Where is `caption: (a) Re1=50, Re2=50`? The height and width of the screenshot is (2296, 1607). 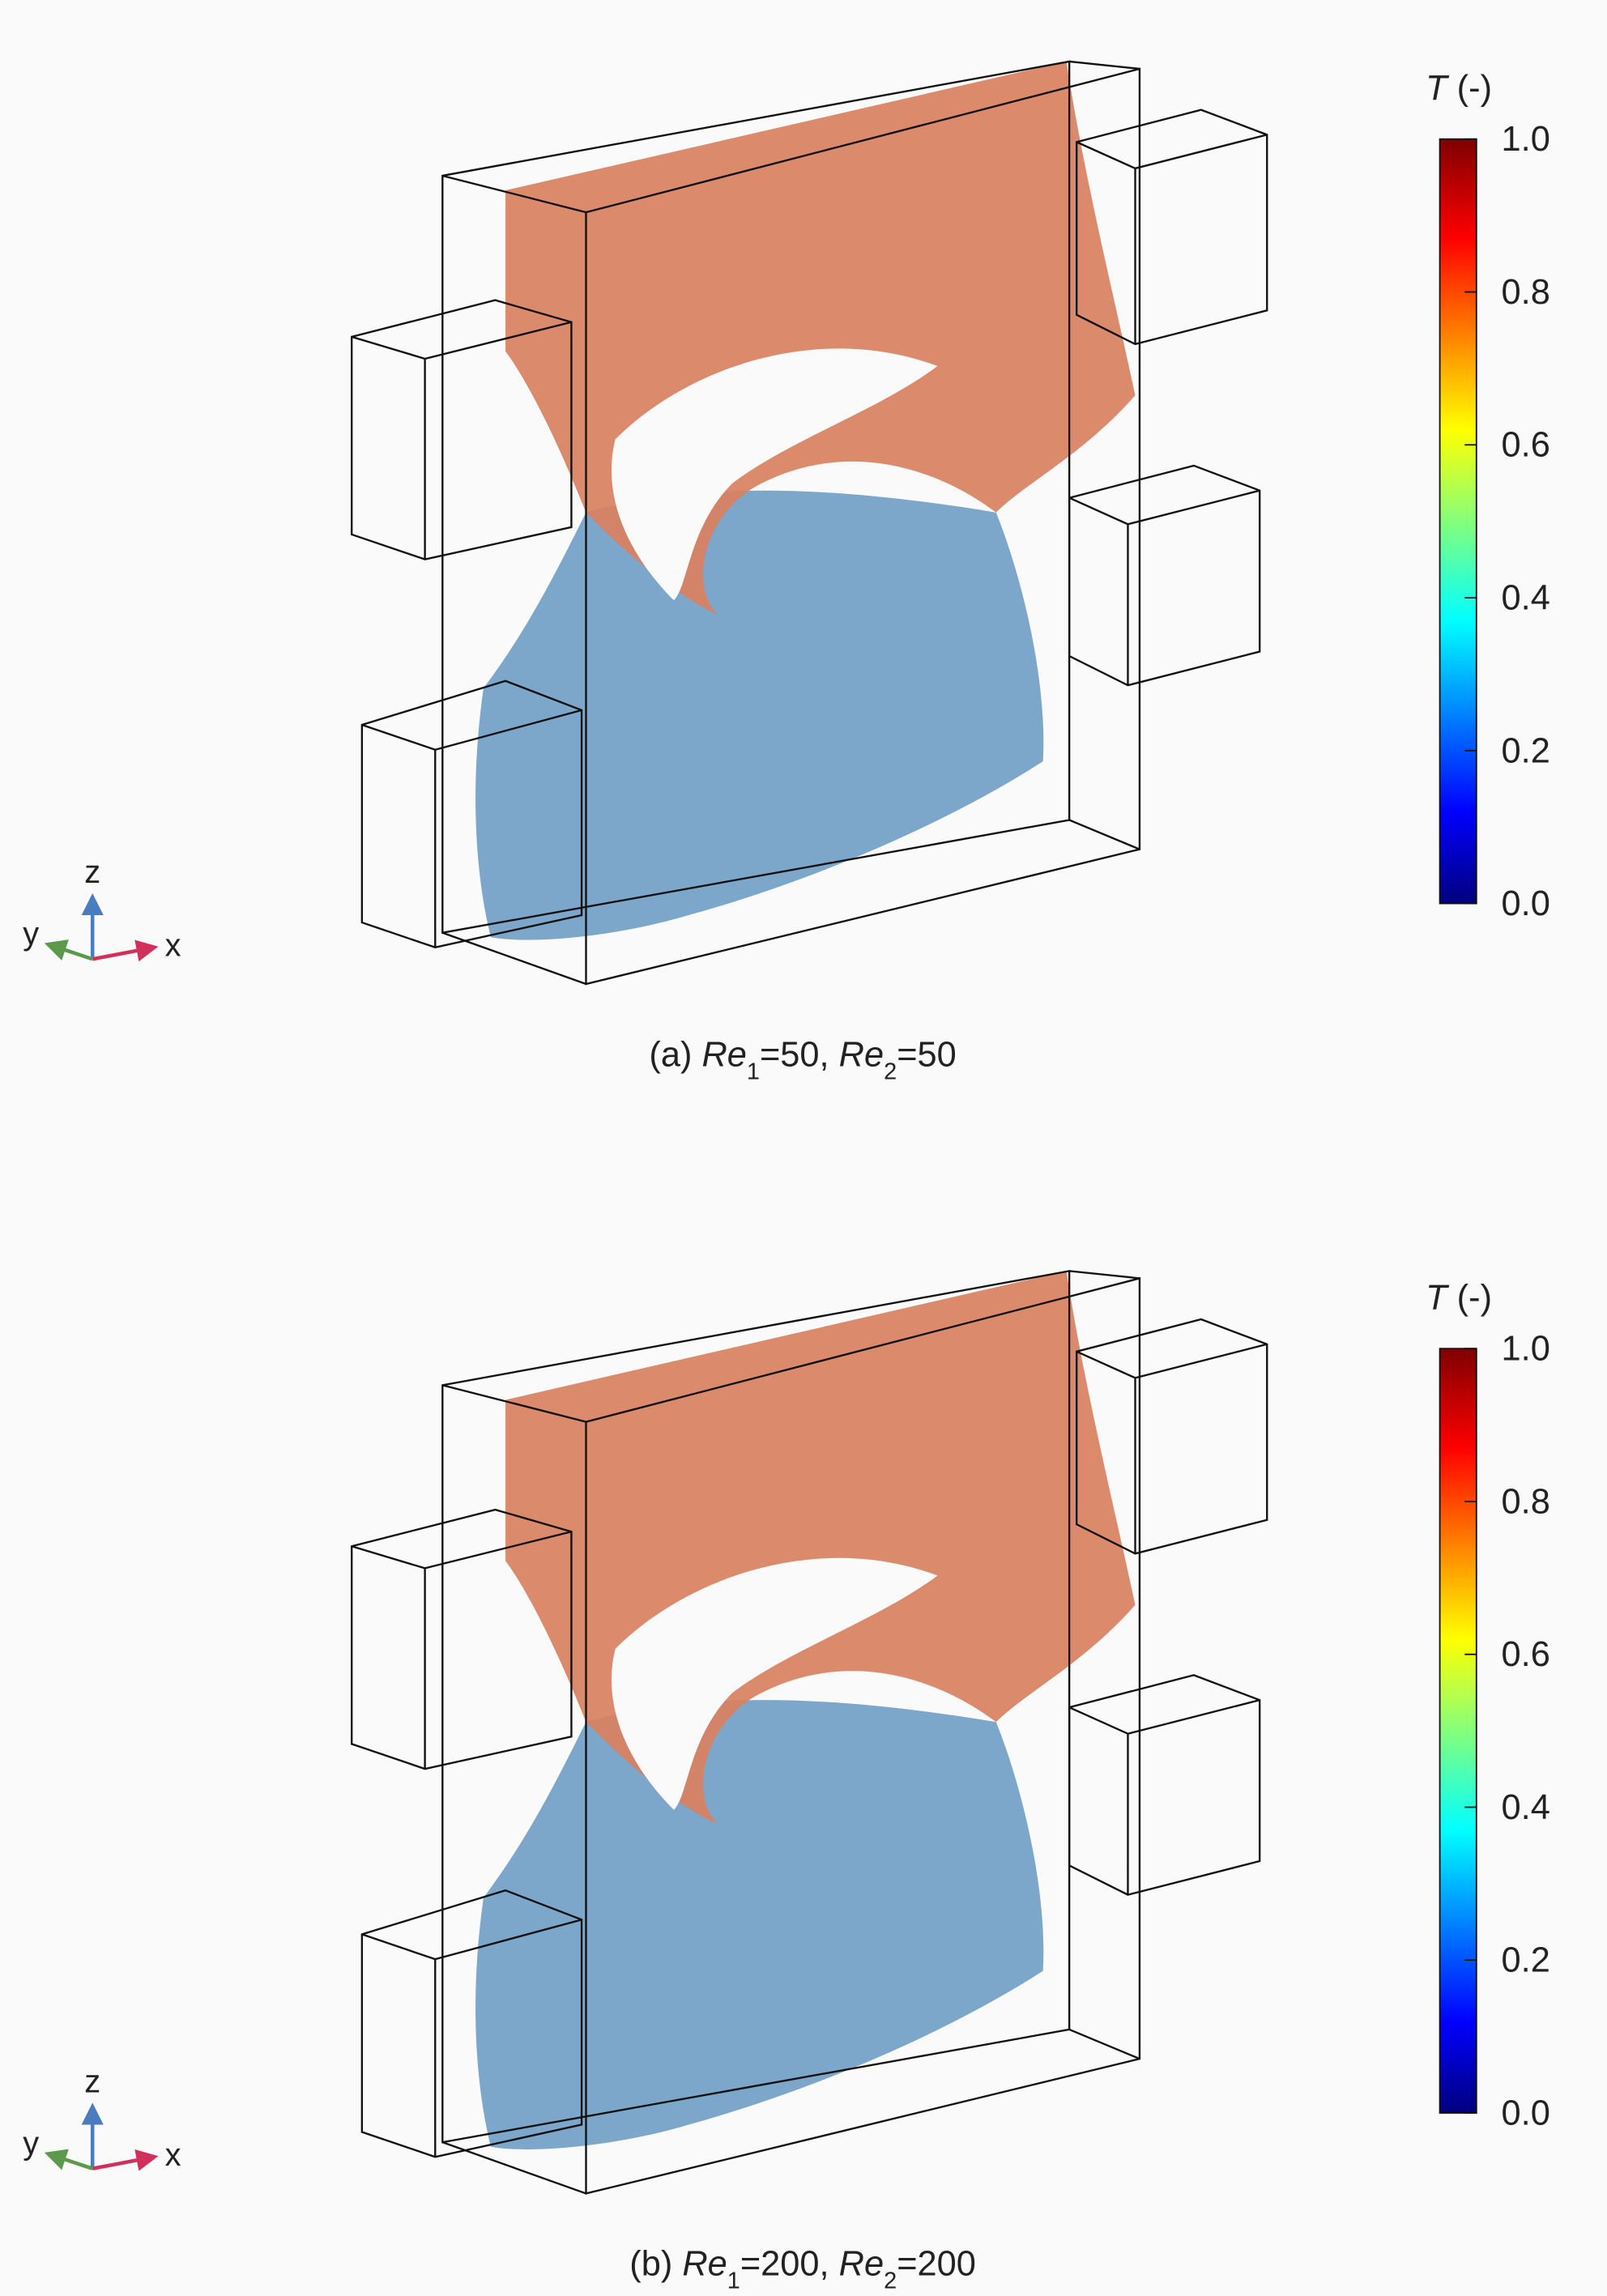
caption: (a) Re1=50, Re2=50 is located at coordinates (802, 1060).